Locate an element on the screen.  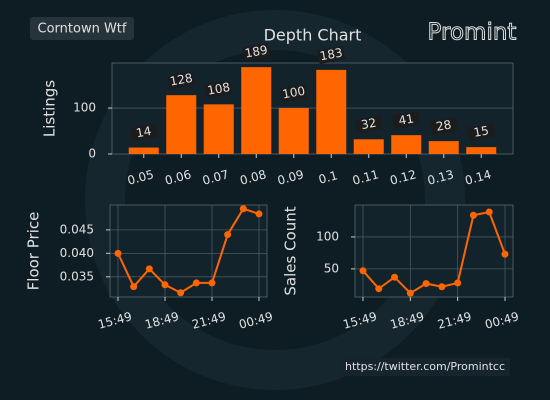
x-tick-label: 0.13 is located at coordinates (440, 177).